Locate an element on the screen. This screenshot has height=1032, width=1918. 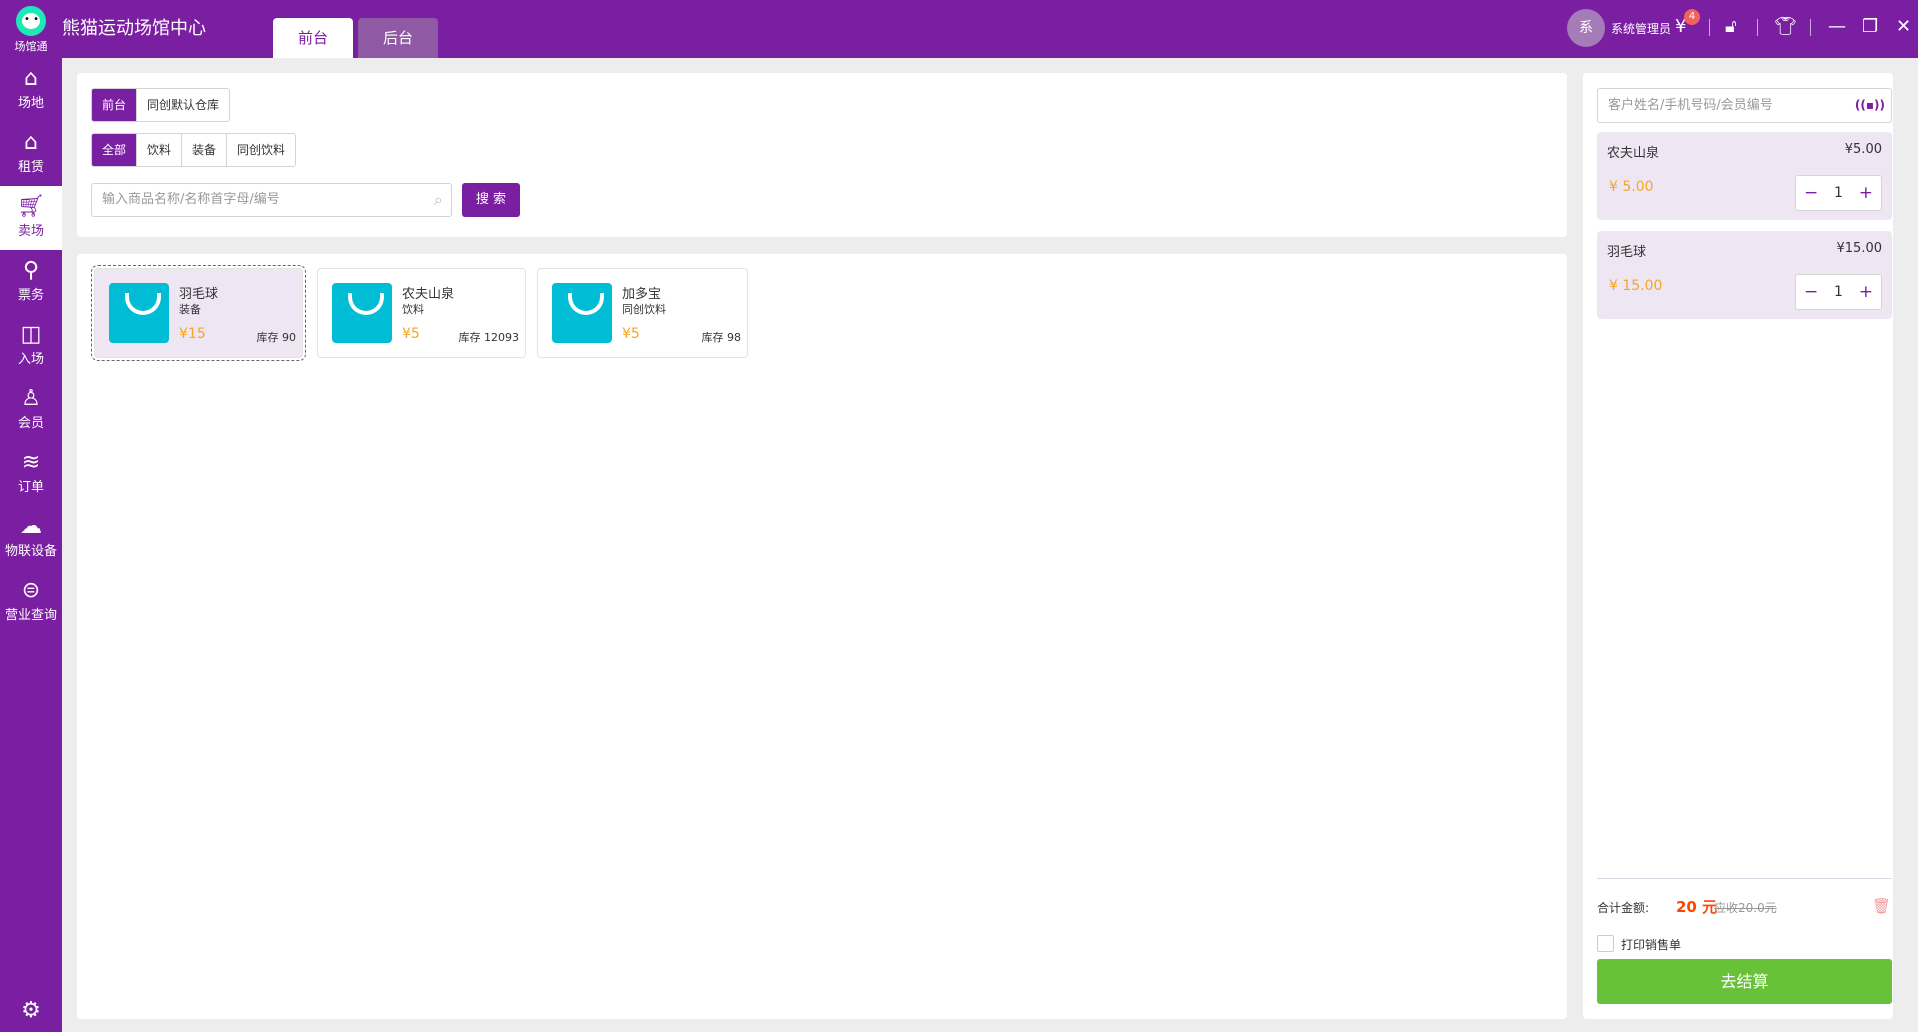
search-icon: ⌕ is located at coordinates (438, 199).